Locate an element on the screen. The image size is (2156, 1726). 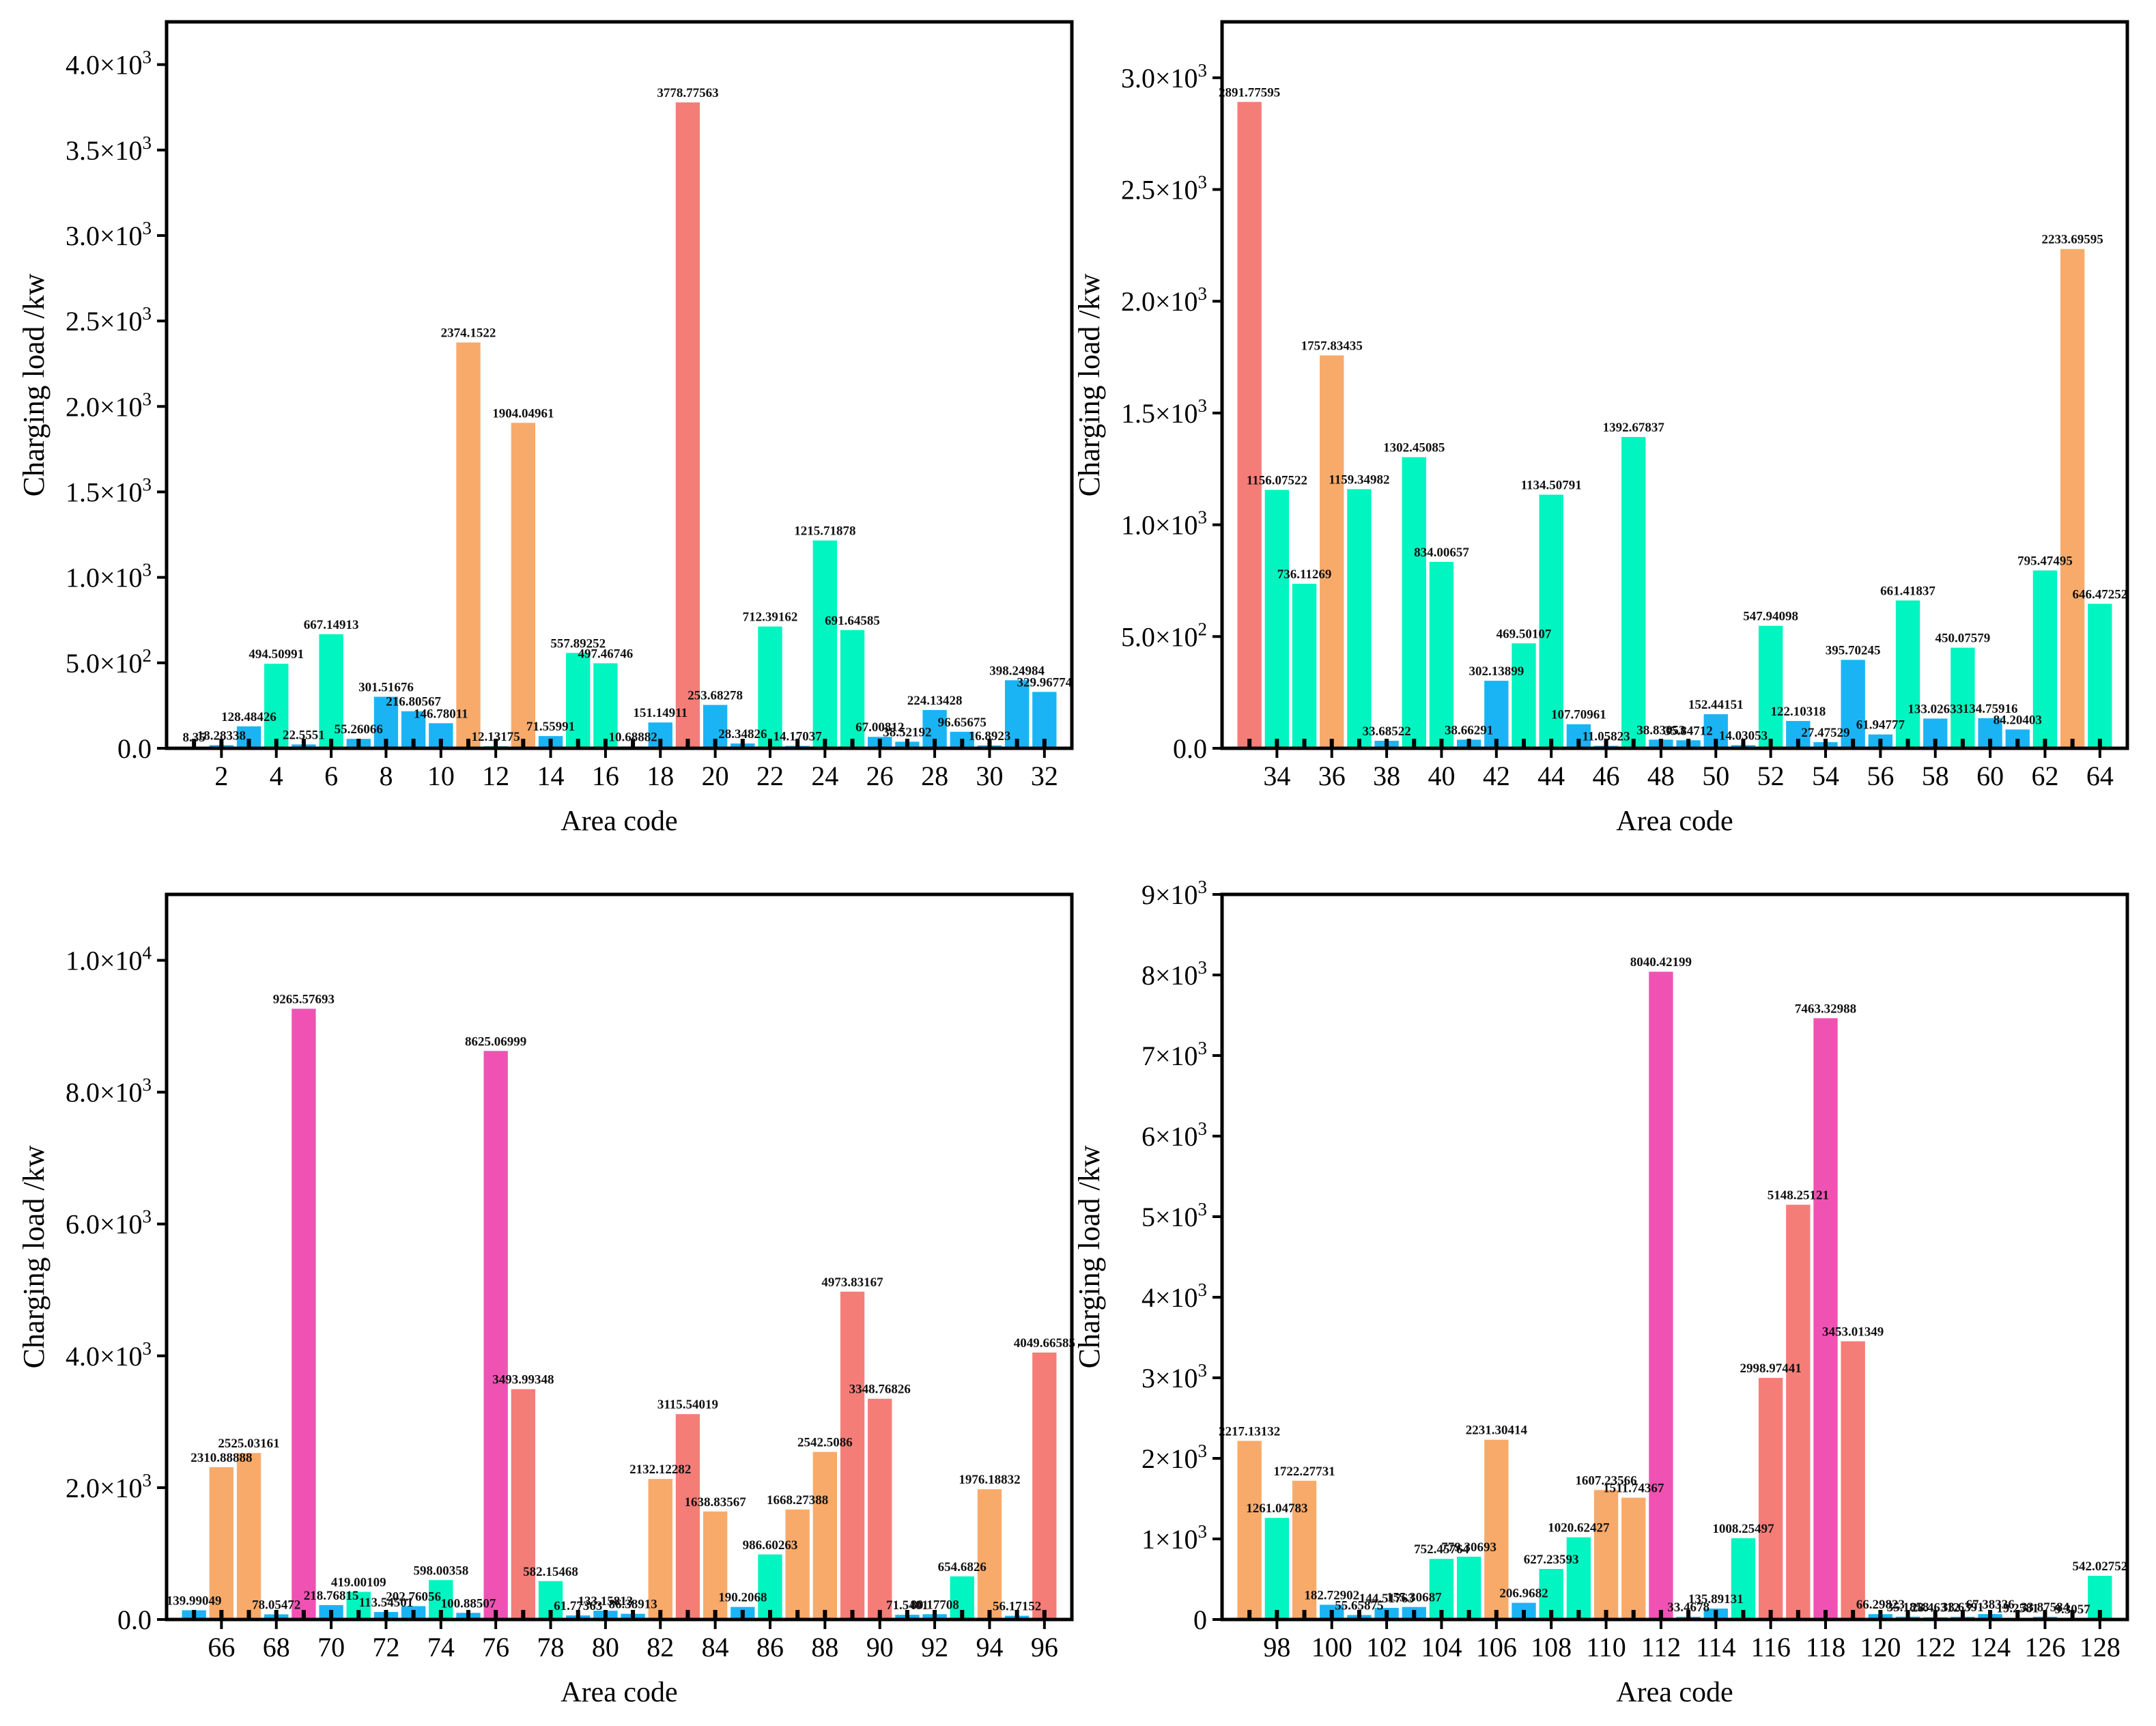
data-label-12: 12.13175 is located at coordinates (496, 737).